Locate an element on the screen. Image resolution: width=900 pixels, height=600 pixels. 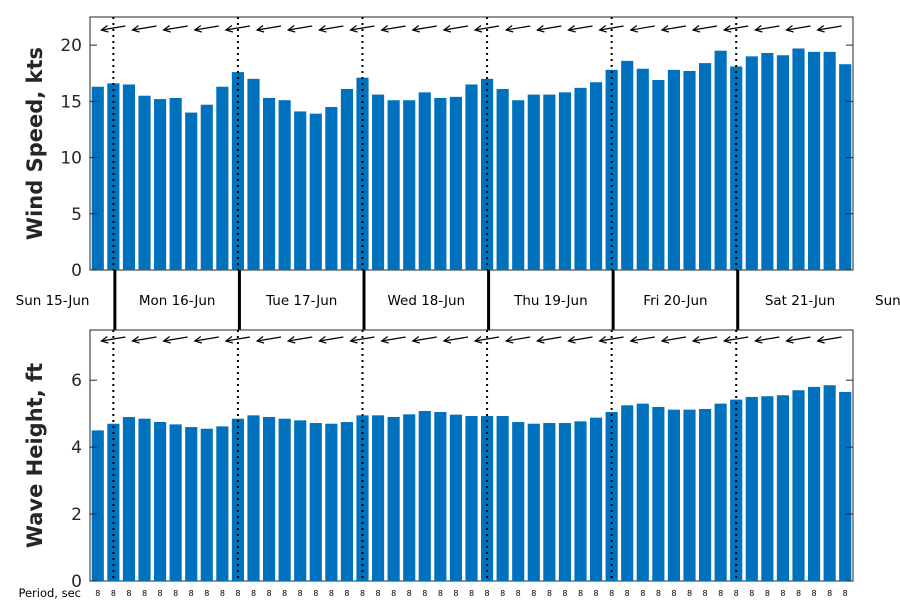
day-label: Wed 18-Jun is located at coordinates (426, 301).